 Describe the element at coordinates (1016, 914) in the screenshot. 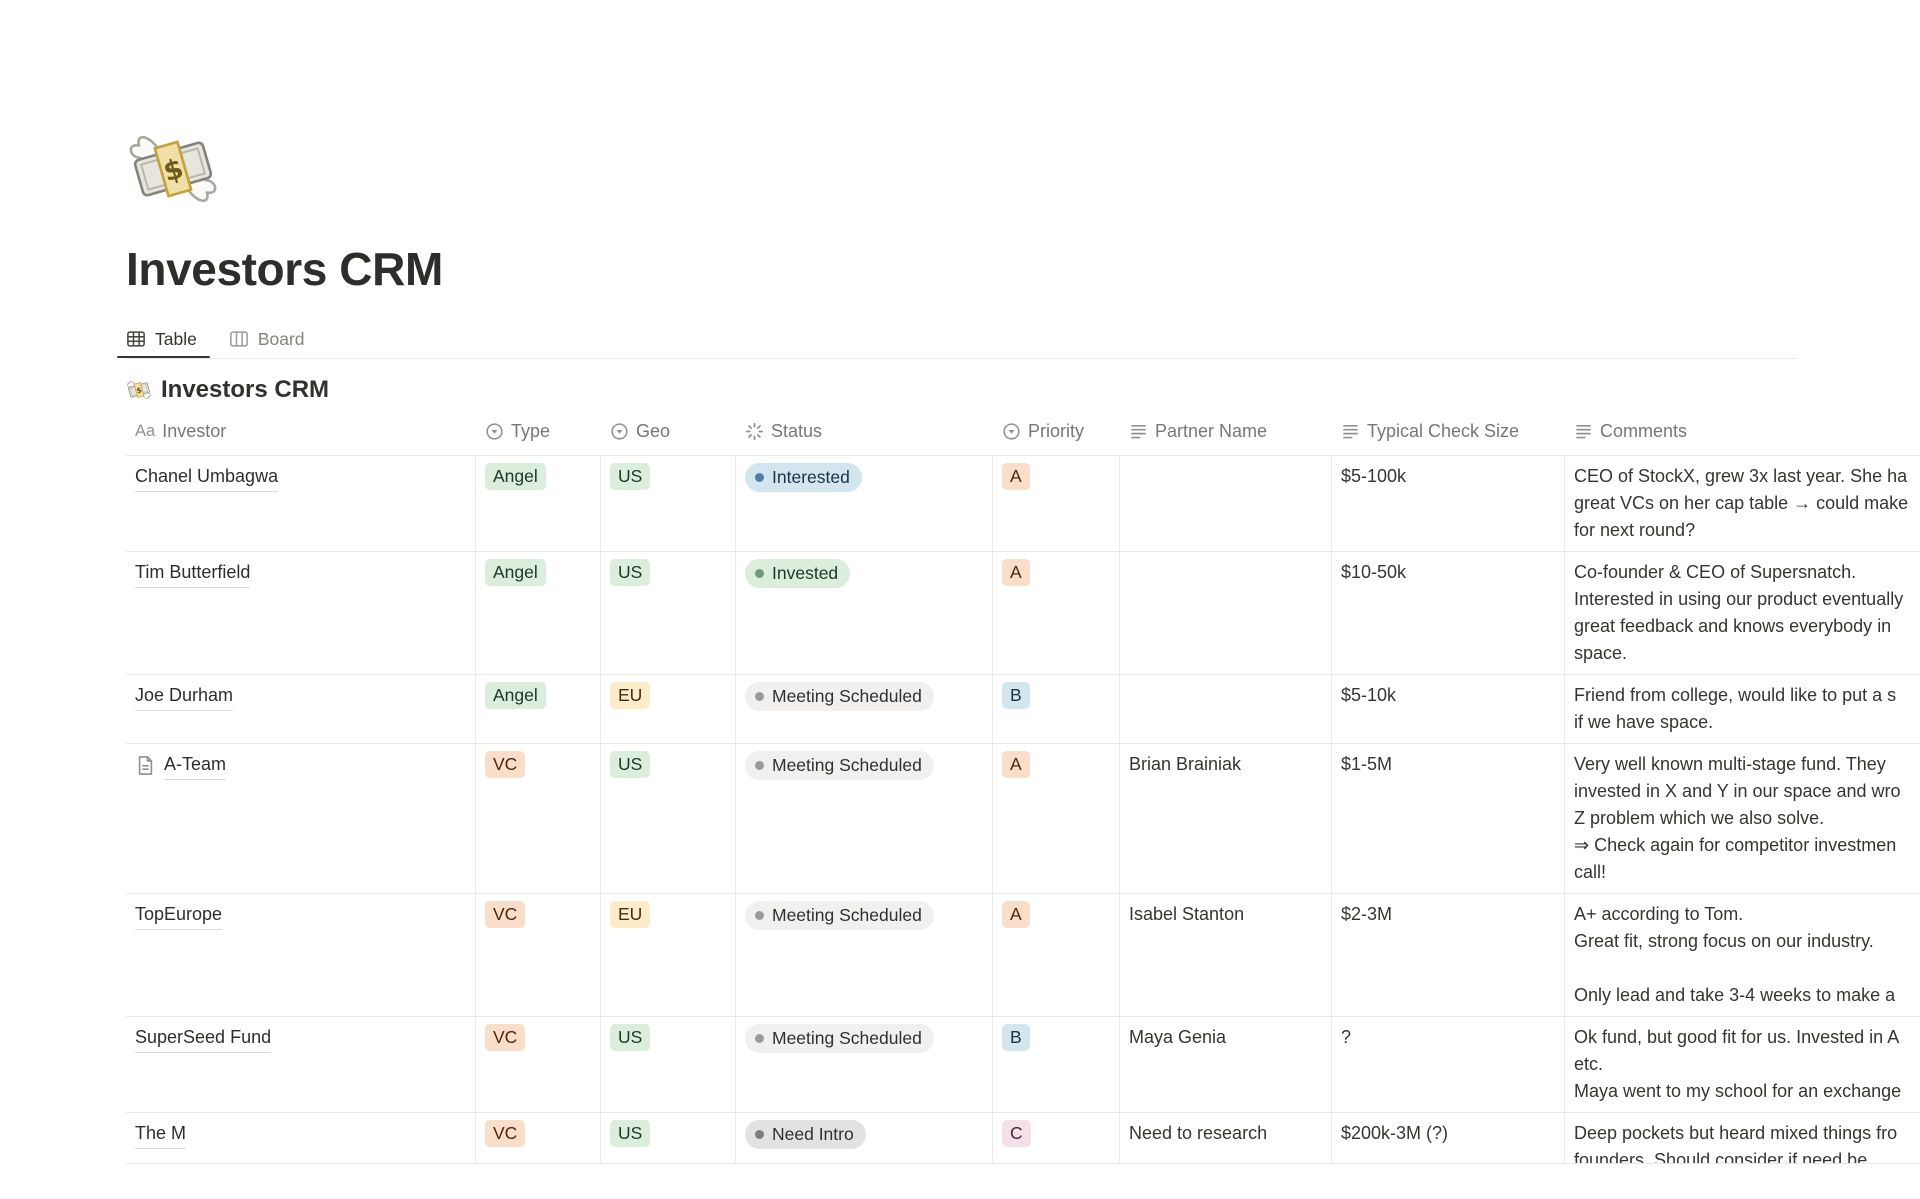

I see `priority-badge: A` at that location.